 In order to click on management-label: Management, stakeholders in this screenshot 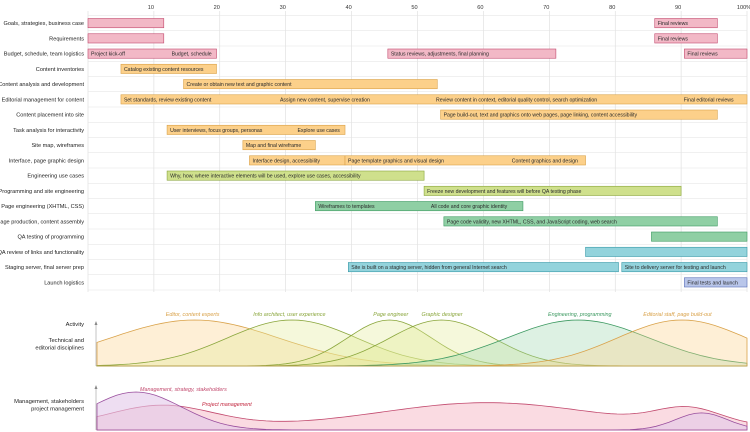, I will do `click(49, 402)`.